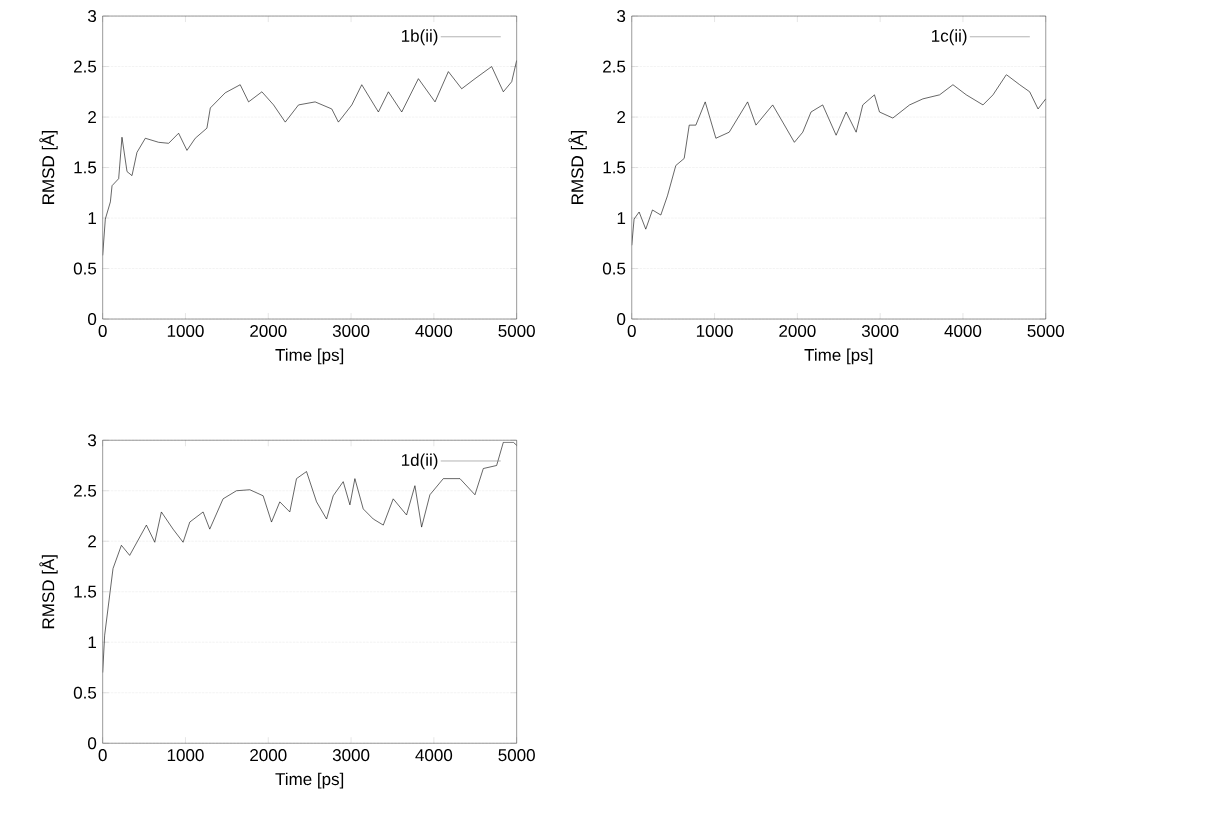 This screenshot has width=1209, height=818. What do you see at coordinates (419, 461) in the screenshot?
I see `series-label: 1d(ii)` at bounding box center [419, 461].